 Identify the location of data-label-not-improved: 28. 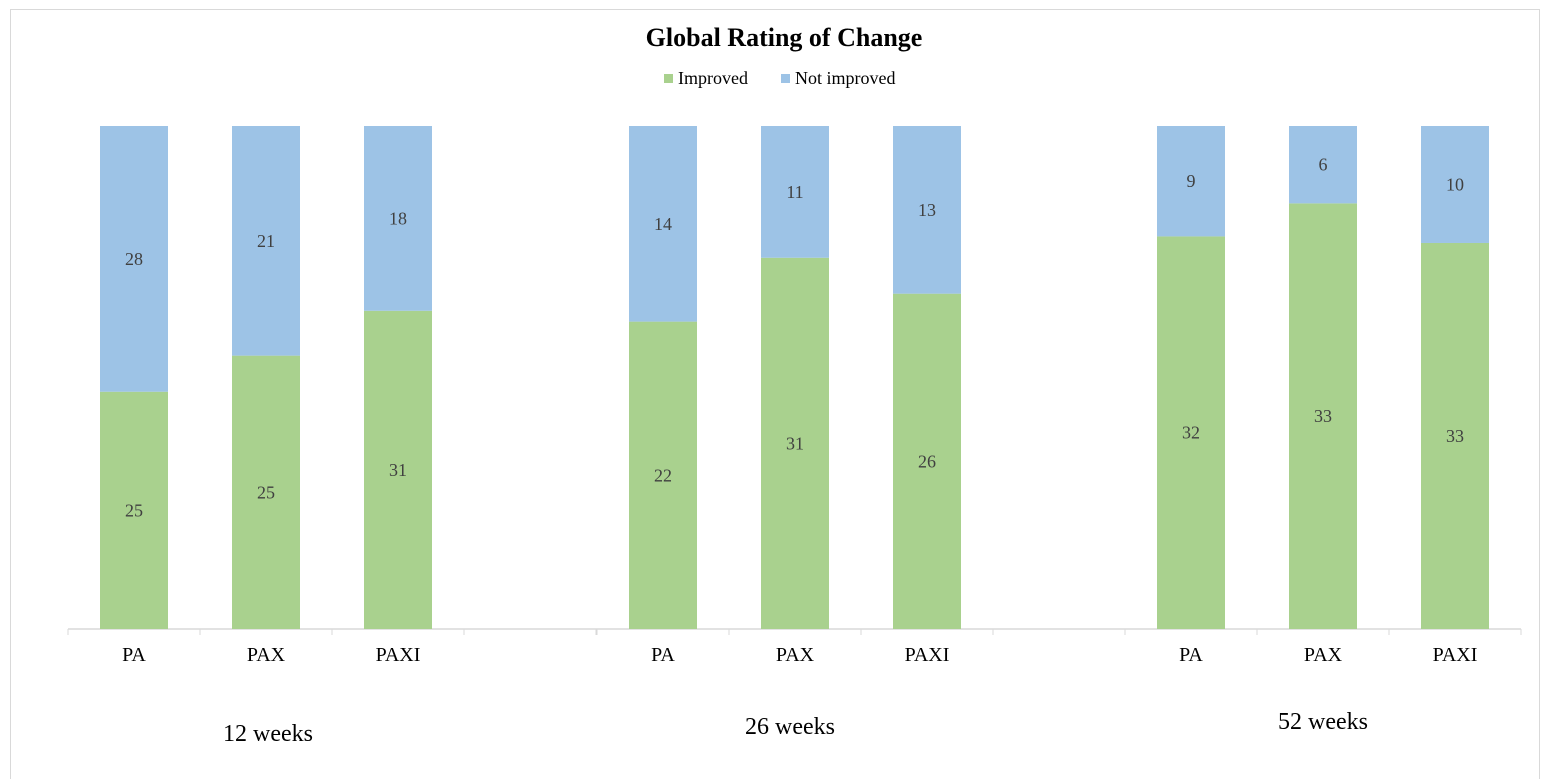
(134, 259).